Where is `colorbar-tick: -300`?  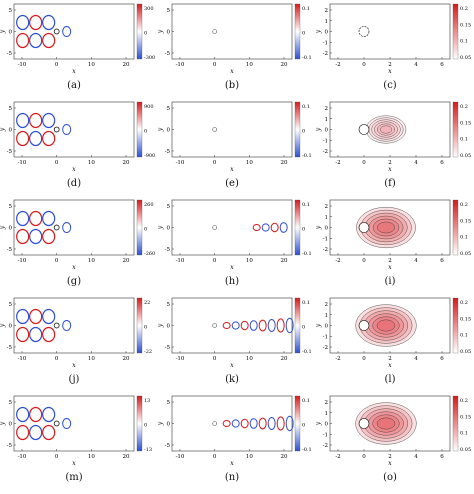 colorbar-tick: -300 is located at coordinates (149, 58).